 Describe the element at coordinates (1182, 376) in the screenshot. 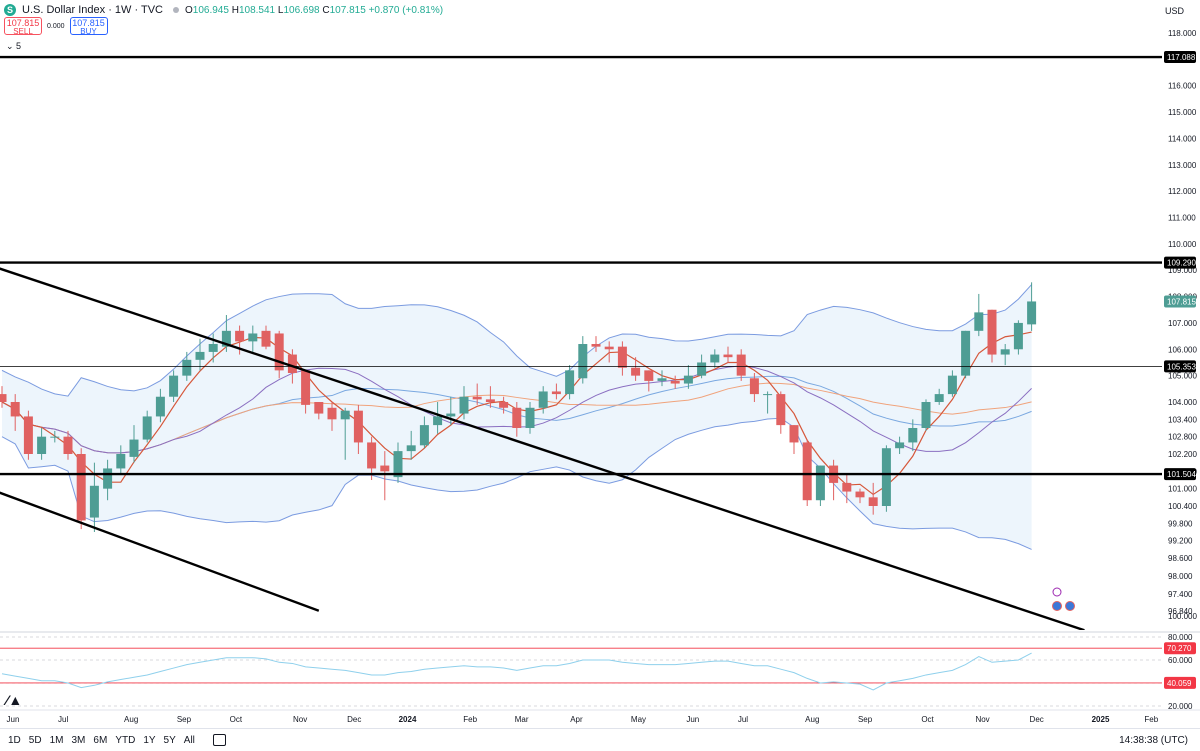

I see `y-tick-label: 105.000` at that location.